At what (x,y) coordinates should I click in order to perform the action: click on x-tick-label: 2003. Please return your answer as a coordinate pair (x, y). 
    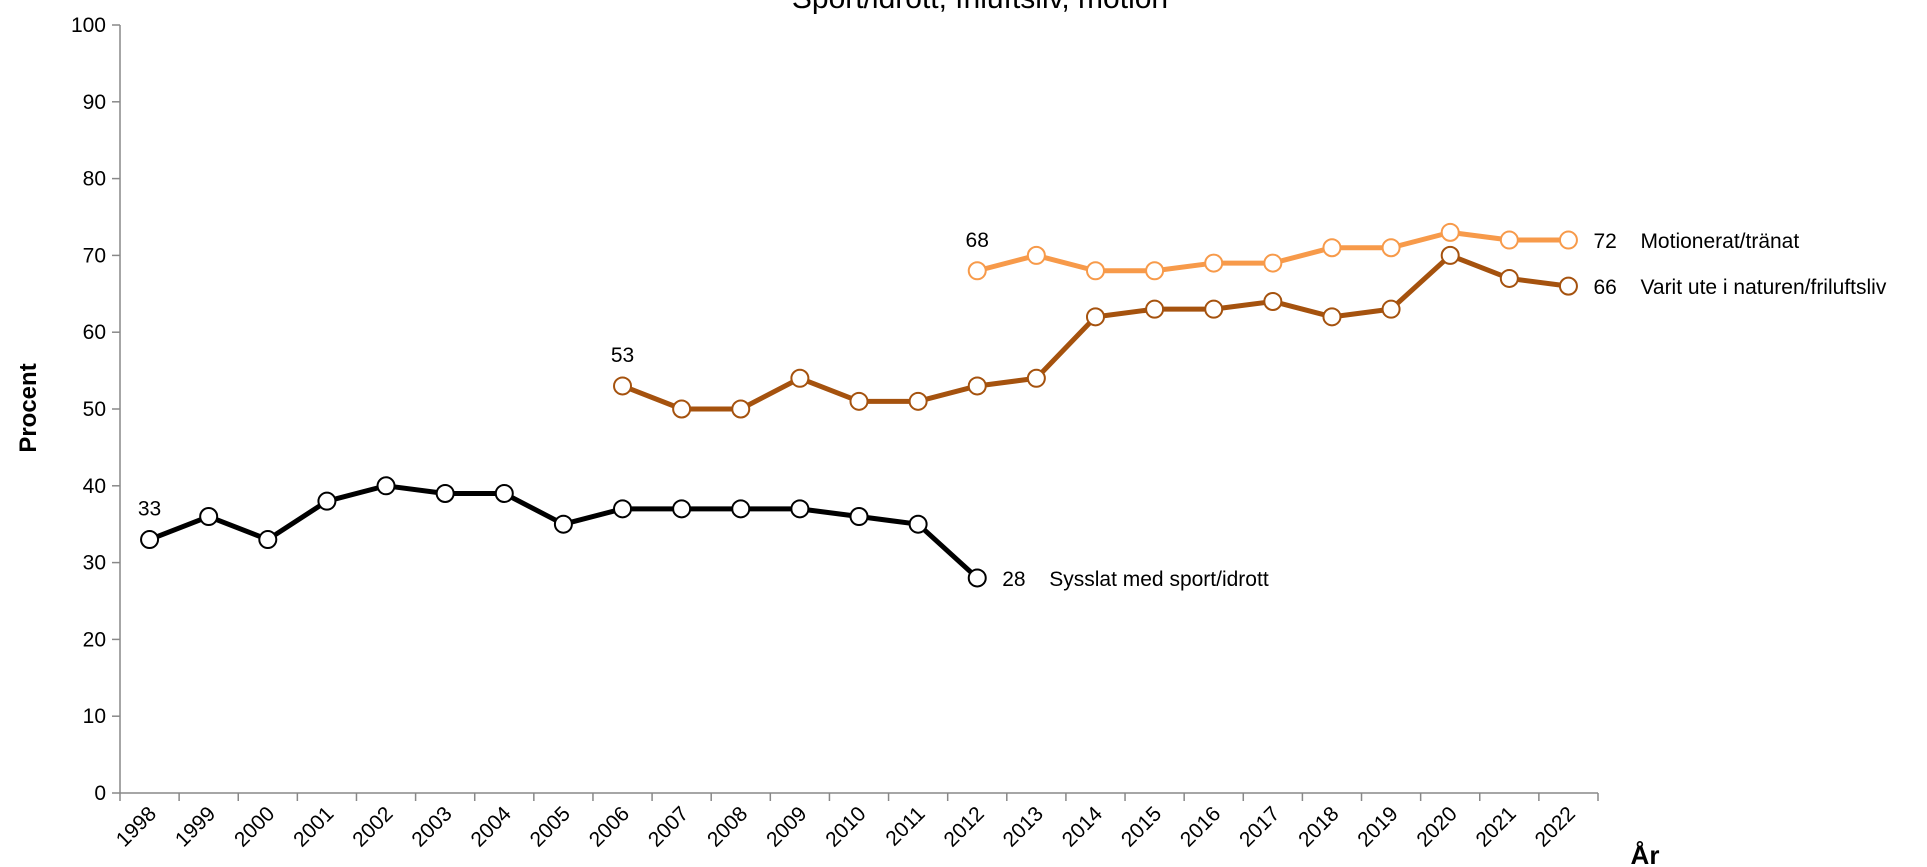
    Looking at the image, I should click on (431, 826).